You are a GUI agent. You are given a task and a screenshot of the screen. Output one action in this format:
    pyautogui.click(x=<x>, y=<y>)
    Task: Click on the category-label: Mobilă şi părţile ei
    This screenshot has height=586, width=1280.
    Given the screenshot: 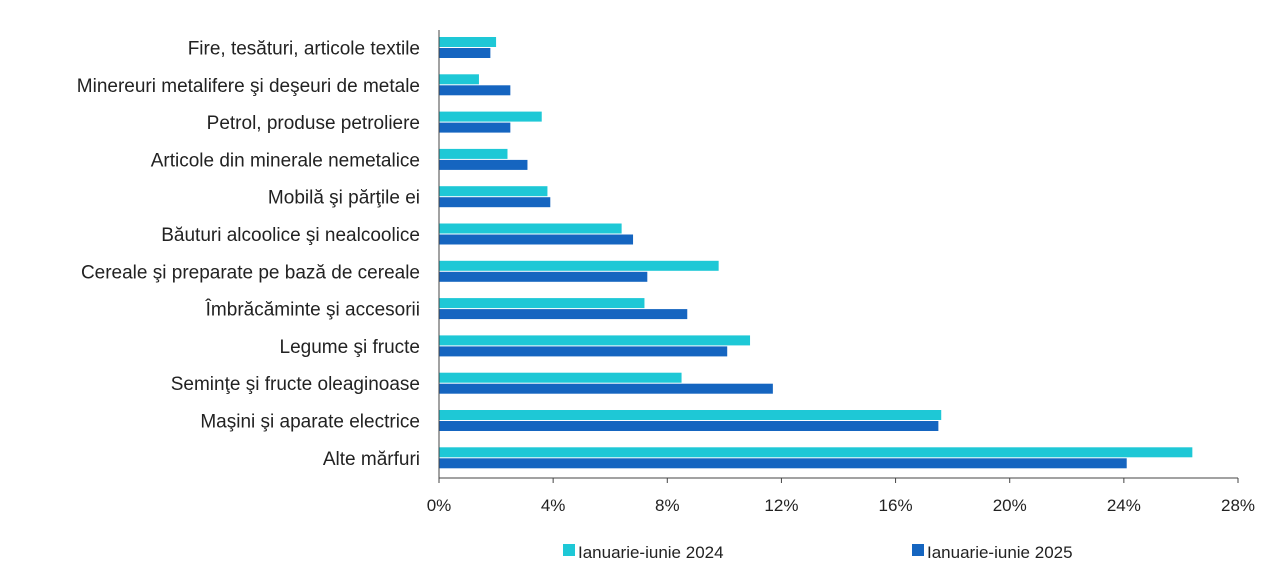 What is the action you would take?
    pyautogui.click(x=344, y=198)
    